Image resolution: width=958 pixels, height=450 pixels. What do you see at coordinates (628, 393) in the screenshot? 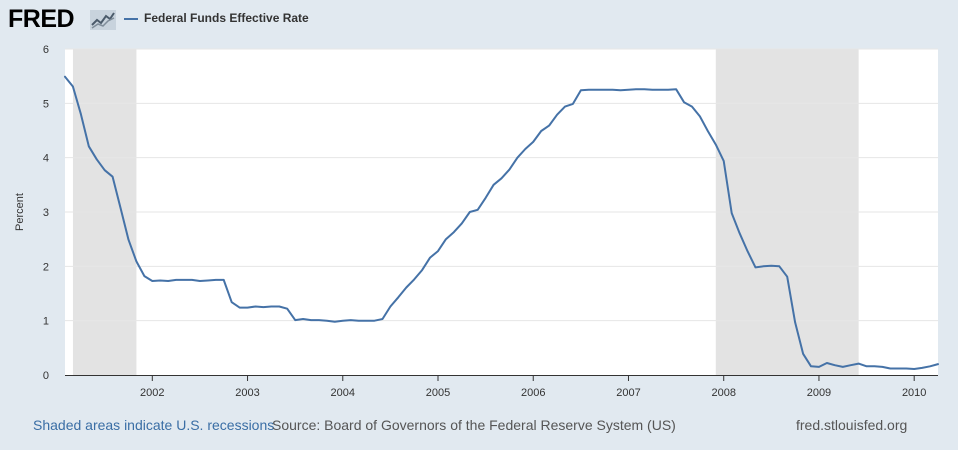
I see `x-tick-label: 2007` at bounding box center [628, 393].